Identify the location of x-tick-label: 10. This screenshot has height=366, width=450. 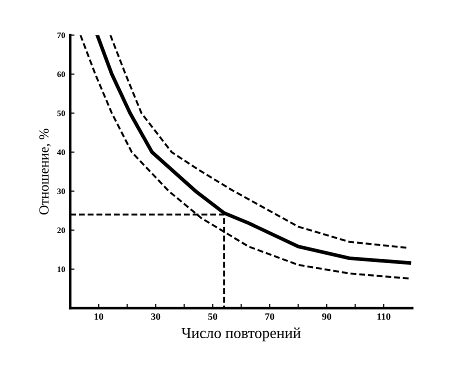
(99, 316).